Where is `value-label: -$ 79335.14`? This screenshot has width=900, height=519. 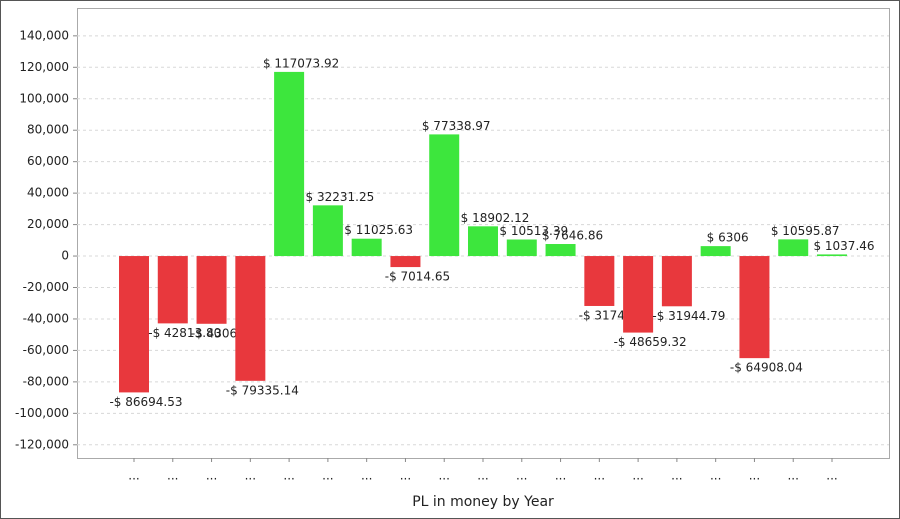
value-label: -$ 79335.14 is located at coordinates (262, 390).